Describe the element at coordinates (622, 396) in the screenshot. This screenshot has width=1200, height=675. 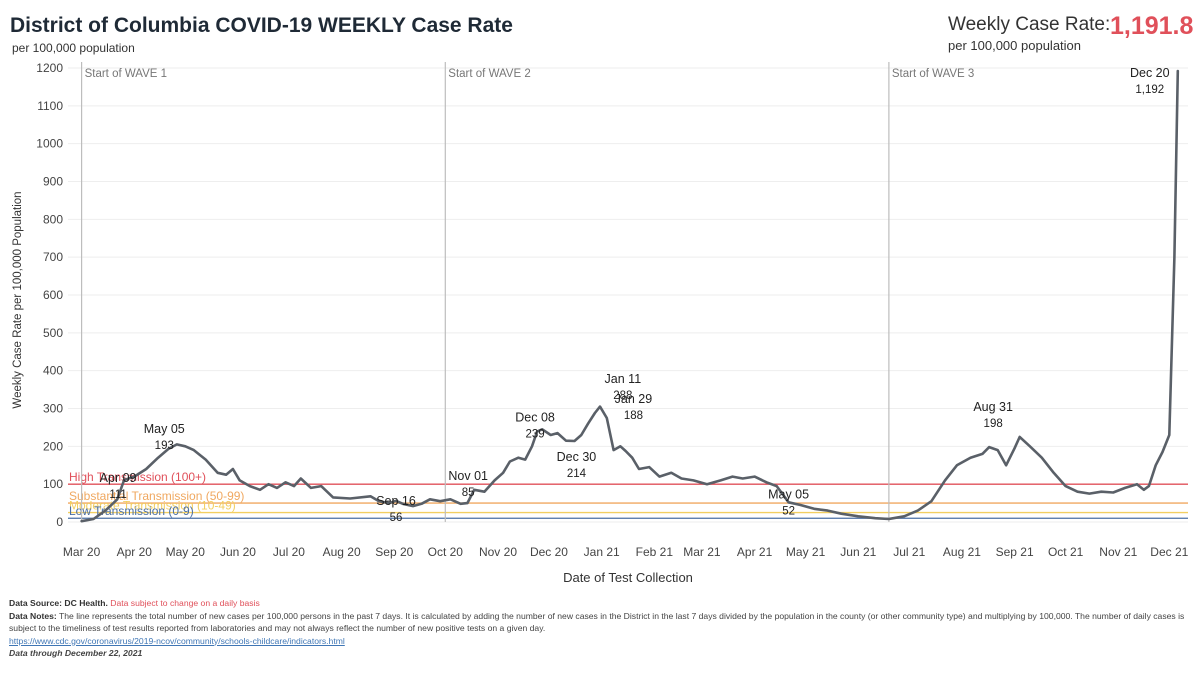
I see `annotation-value: 288` at that location.